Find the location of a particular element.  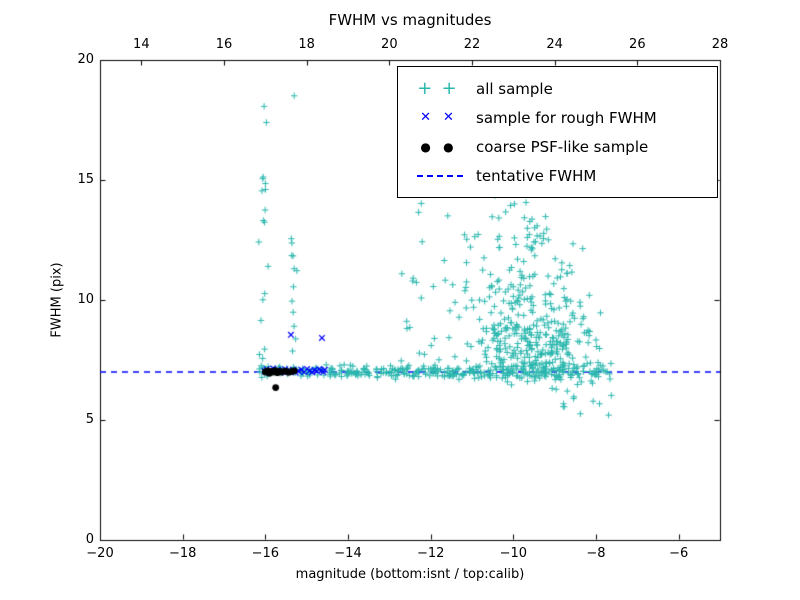

legend-label: all sample is located at coordinates (514, 88).